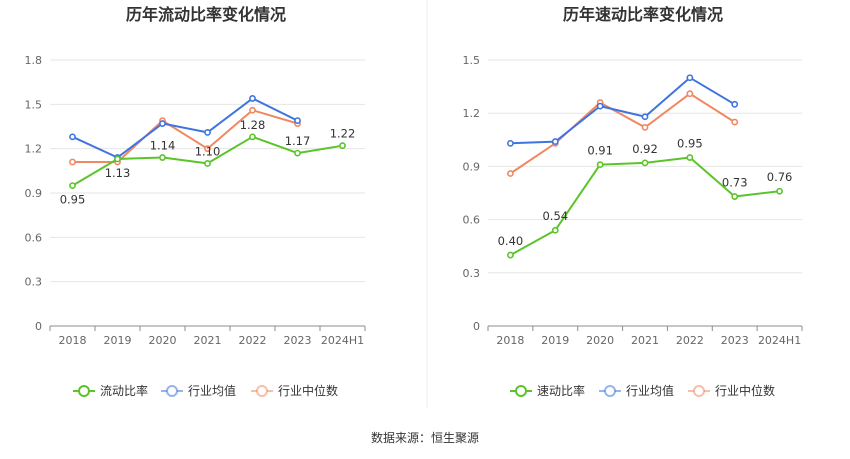 The image size is (850, 459). Describe the element at coordinates (644, 206) in the screenshot. I see `series-line-company` at that location.